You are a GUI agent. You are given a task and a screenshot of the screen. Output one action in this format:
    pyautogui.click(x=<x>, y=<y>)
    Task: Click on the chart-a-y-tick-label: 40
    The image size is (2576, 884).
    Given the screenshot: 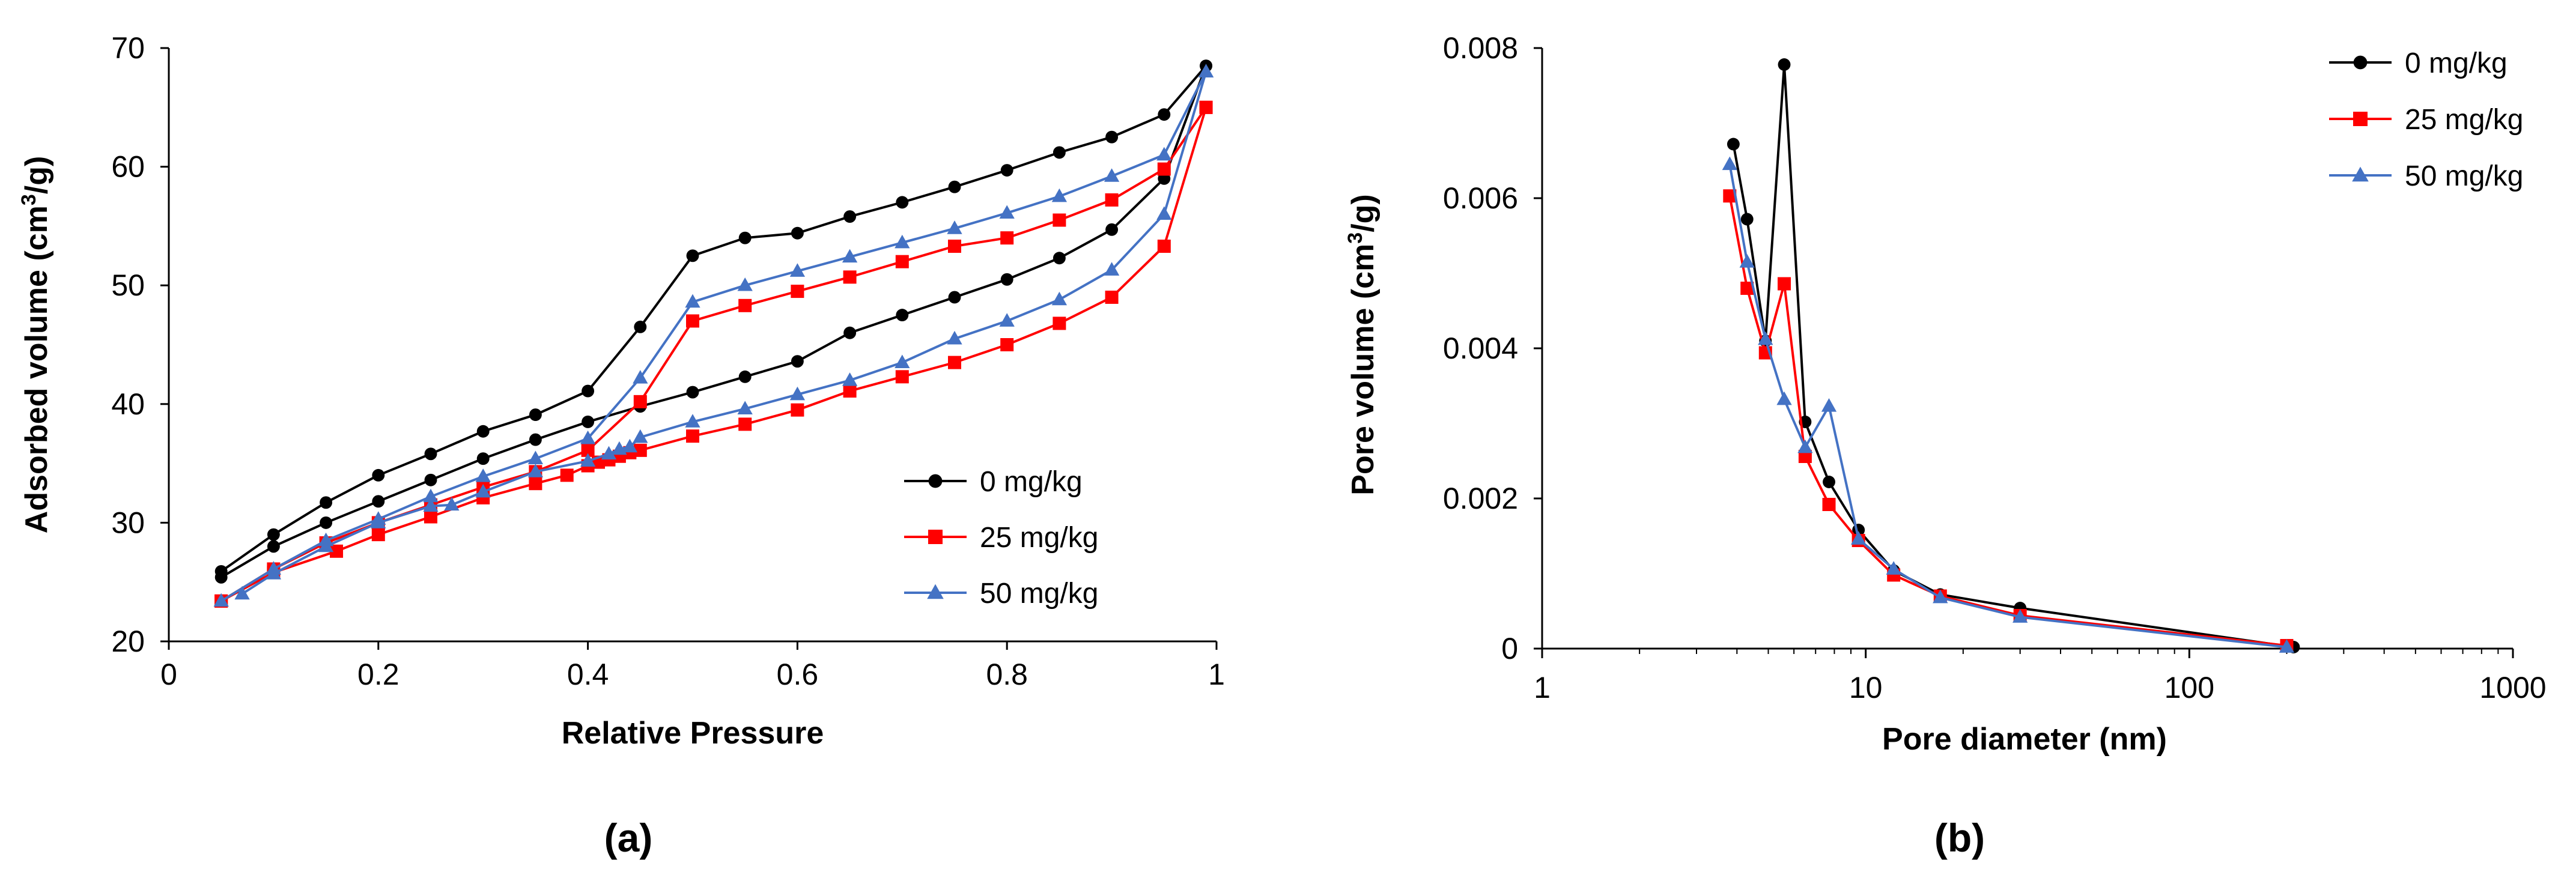 What is the action you would take?
    pyautogui.click(x=128, y=404)
    